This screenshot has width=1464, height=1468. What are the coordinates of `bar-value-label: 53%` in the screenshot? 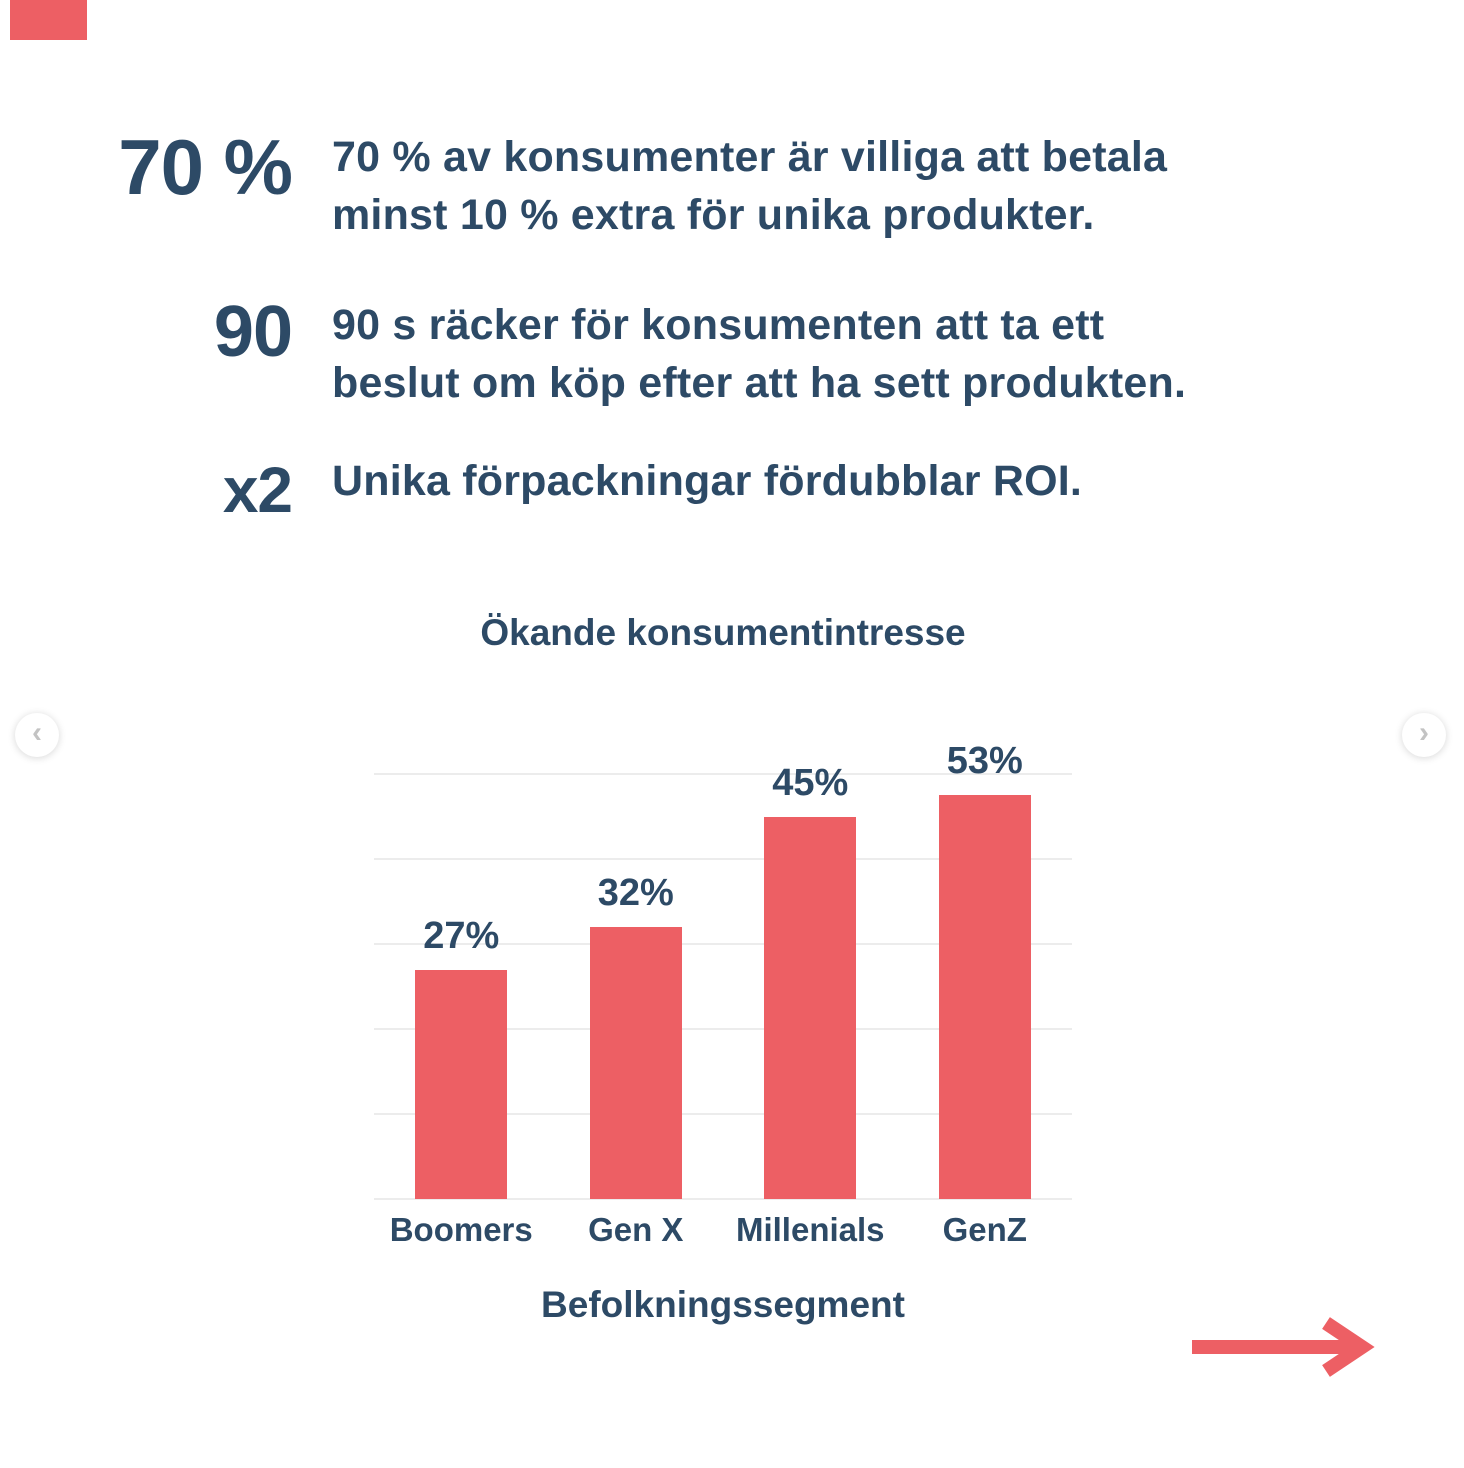 It's located at (984, 761).